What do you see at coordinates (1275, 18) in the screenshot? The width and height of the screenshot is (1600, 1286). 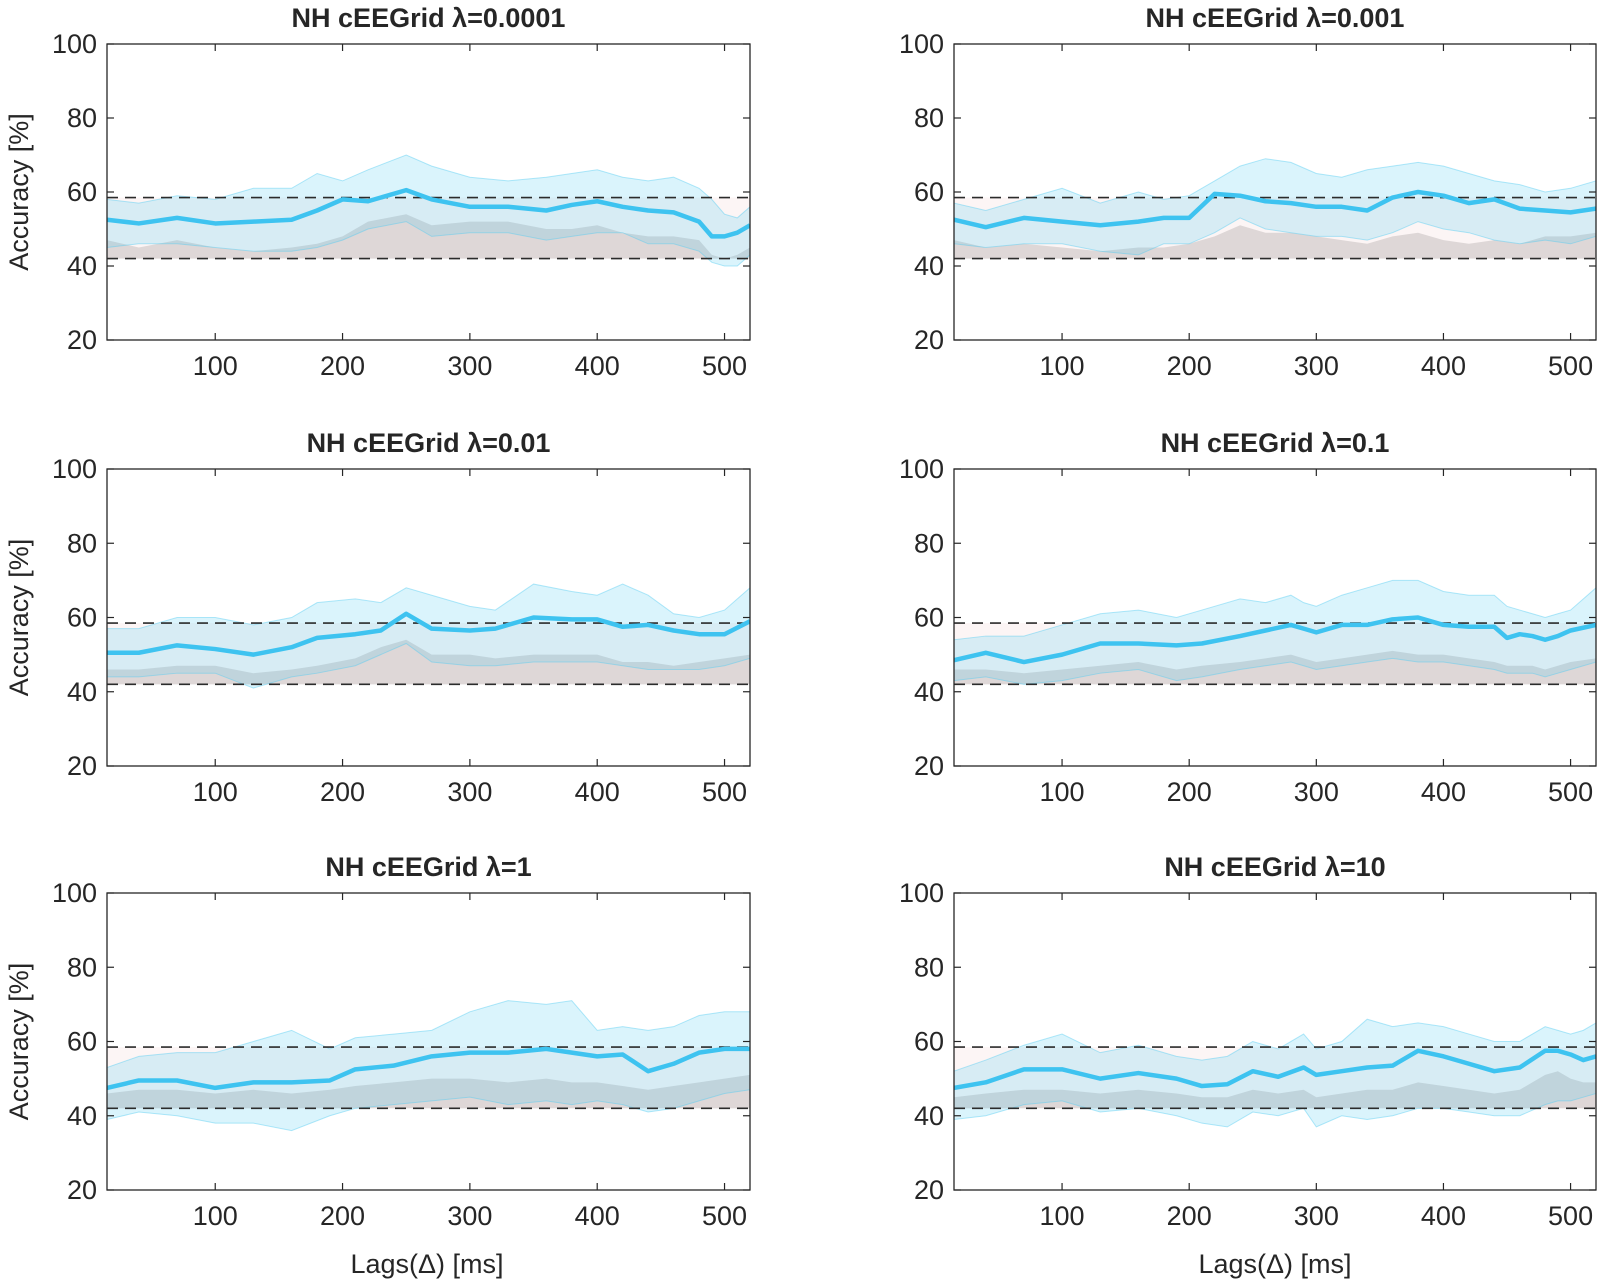 I see `chart-title: NH cEEGrid λ=0.001` at bounding box center [1275, 18].